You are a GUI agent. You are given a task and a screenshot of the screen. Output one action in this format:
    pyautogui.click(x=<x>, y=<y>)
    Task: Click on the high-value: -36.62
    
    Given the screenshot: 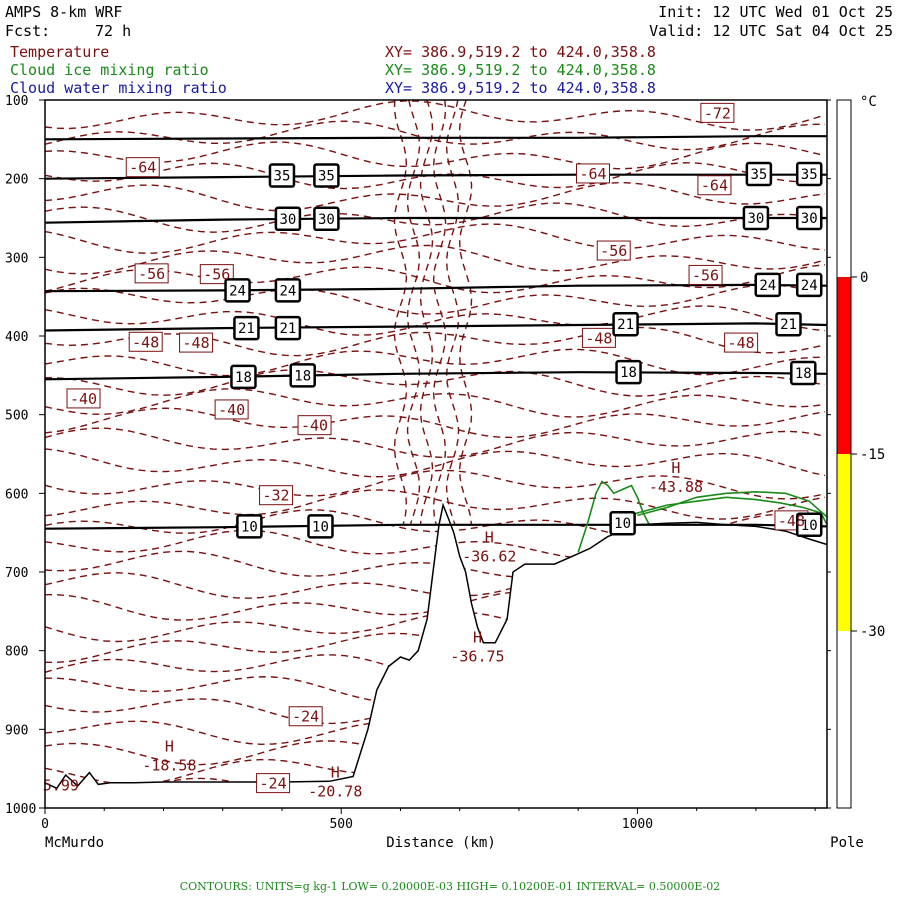 What is the action you would take?
    pyautogui.click(x=489, y=556)
    